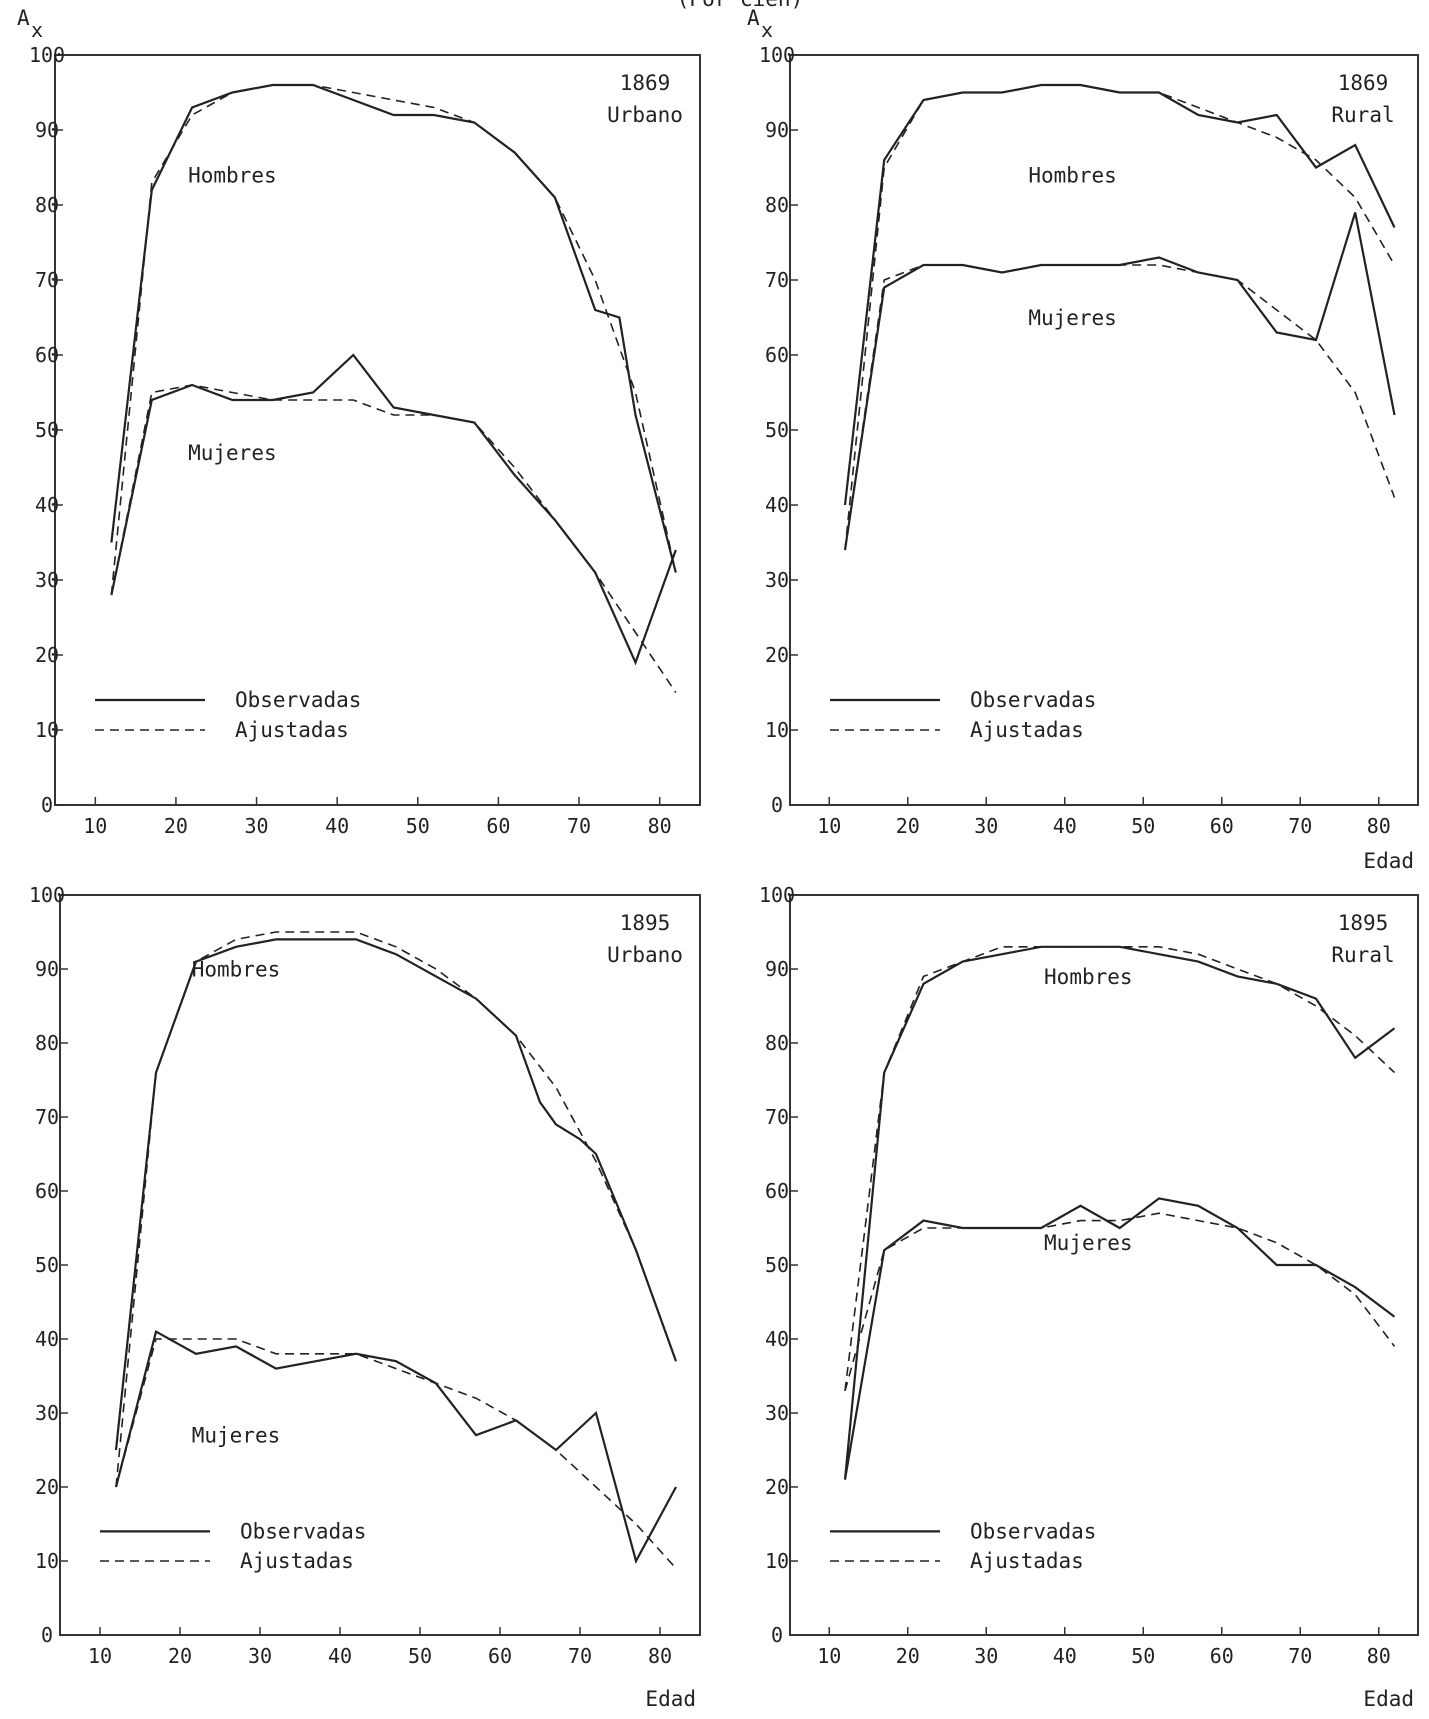 The width and height of the screenshot is (1429, 1719). What do you see at coordinates (37, 30) in the screenshot?
I see `y-axis-label-subscript: x` at bounding box center [37, 30].